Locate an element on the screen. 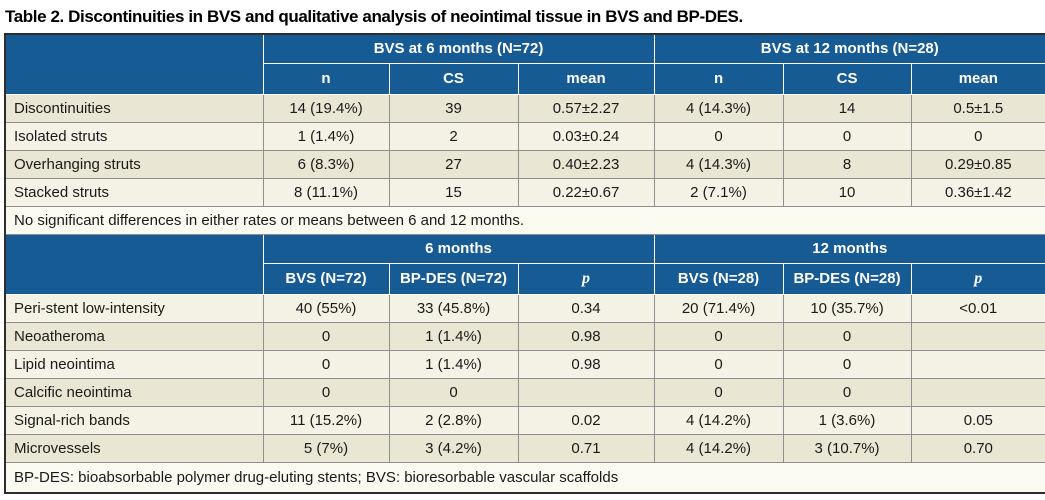  col-header-n-12m: n is located at coordinates (718, 78).